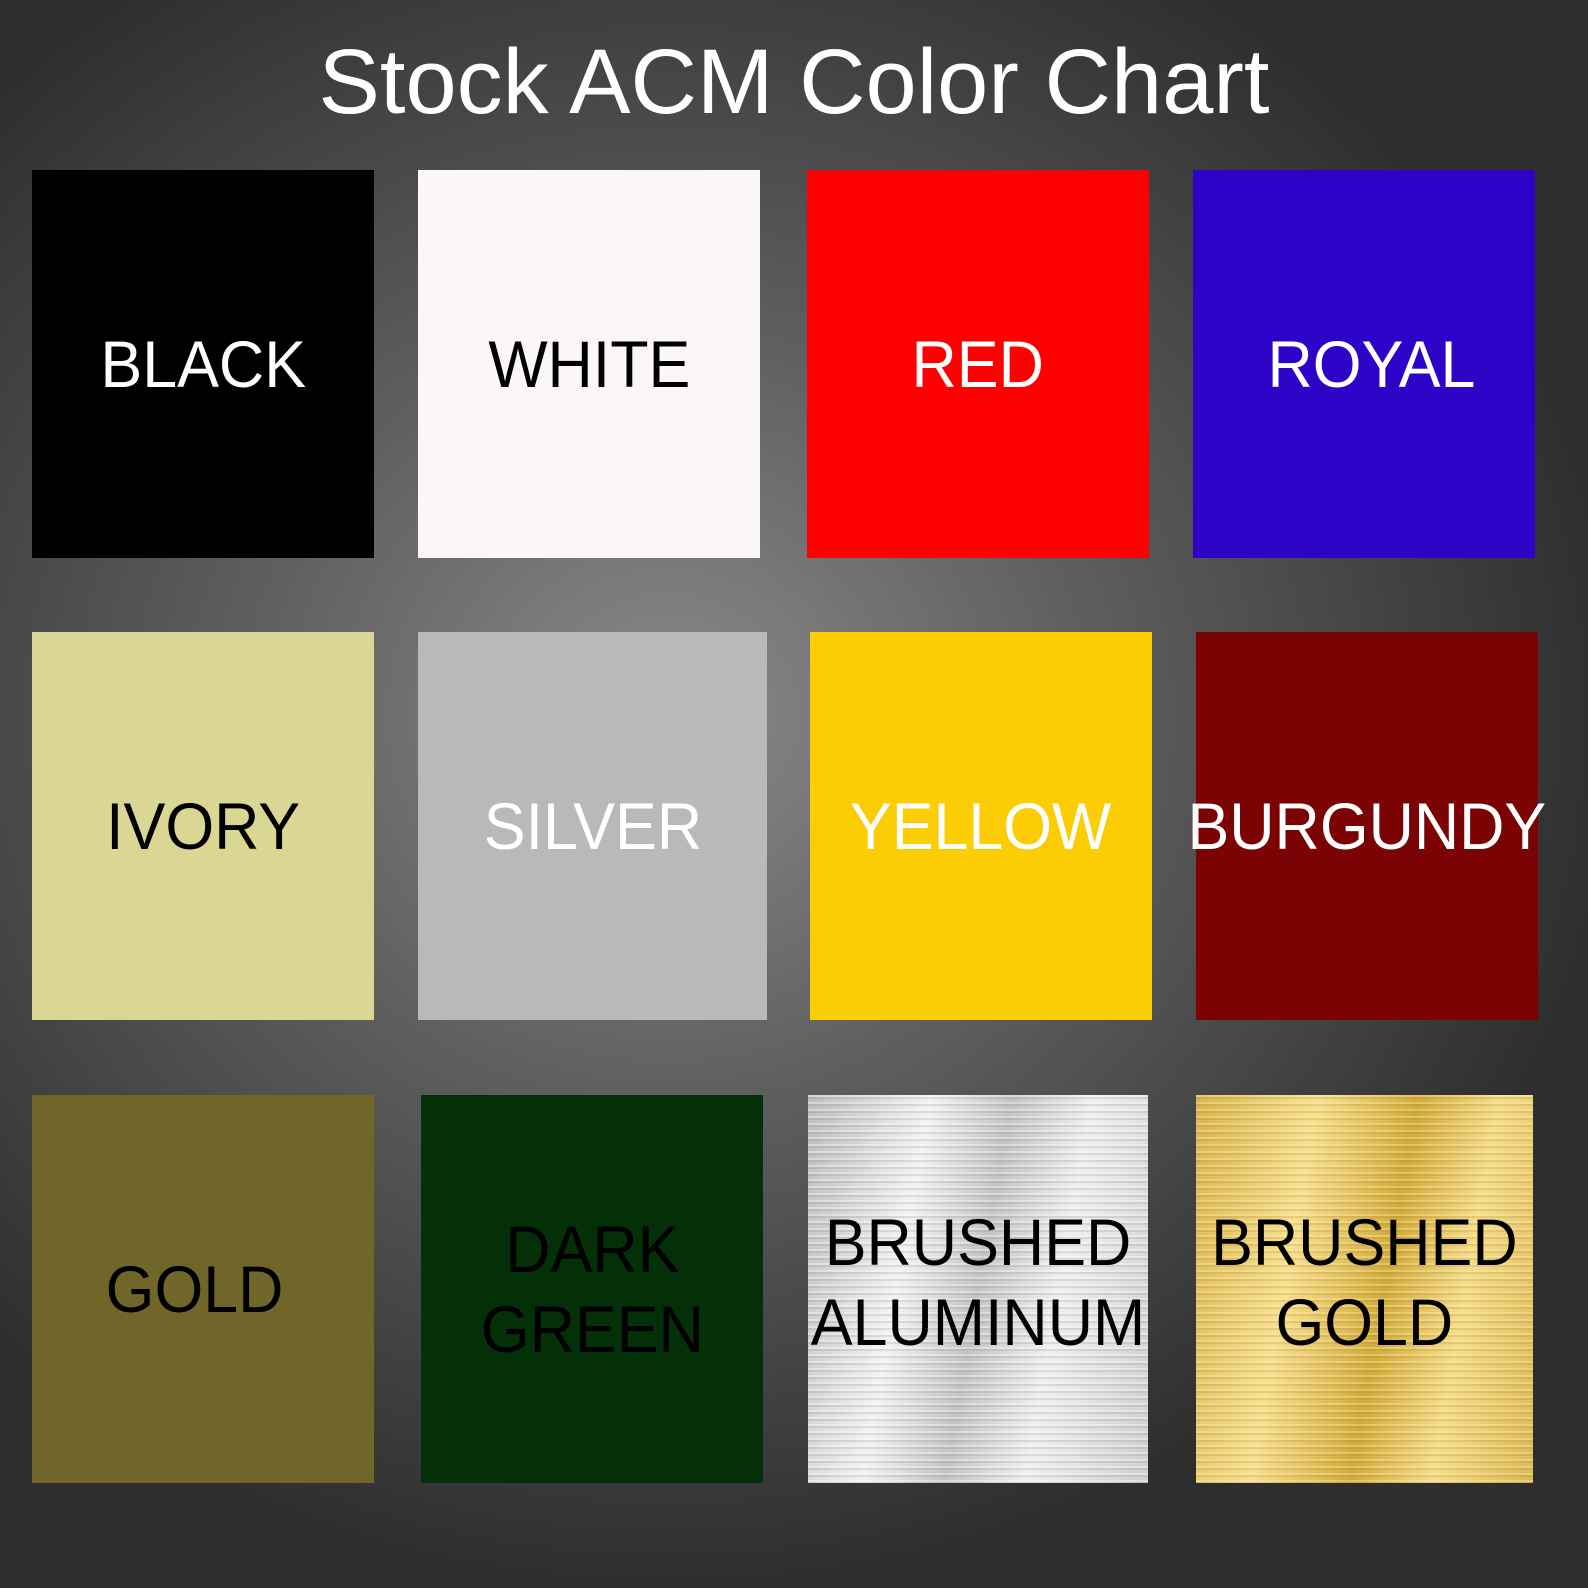  I want to click on swatch-label: BLACK, so click(203, 364).